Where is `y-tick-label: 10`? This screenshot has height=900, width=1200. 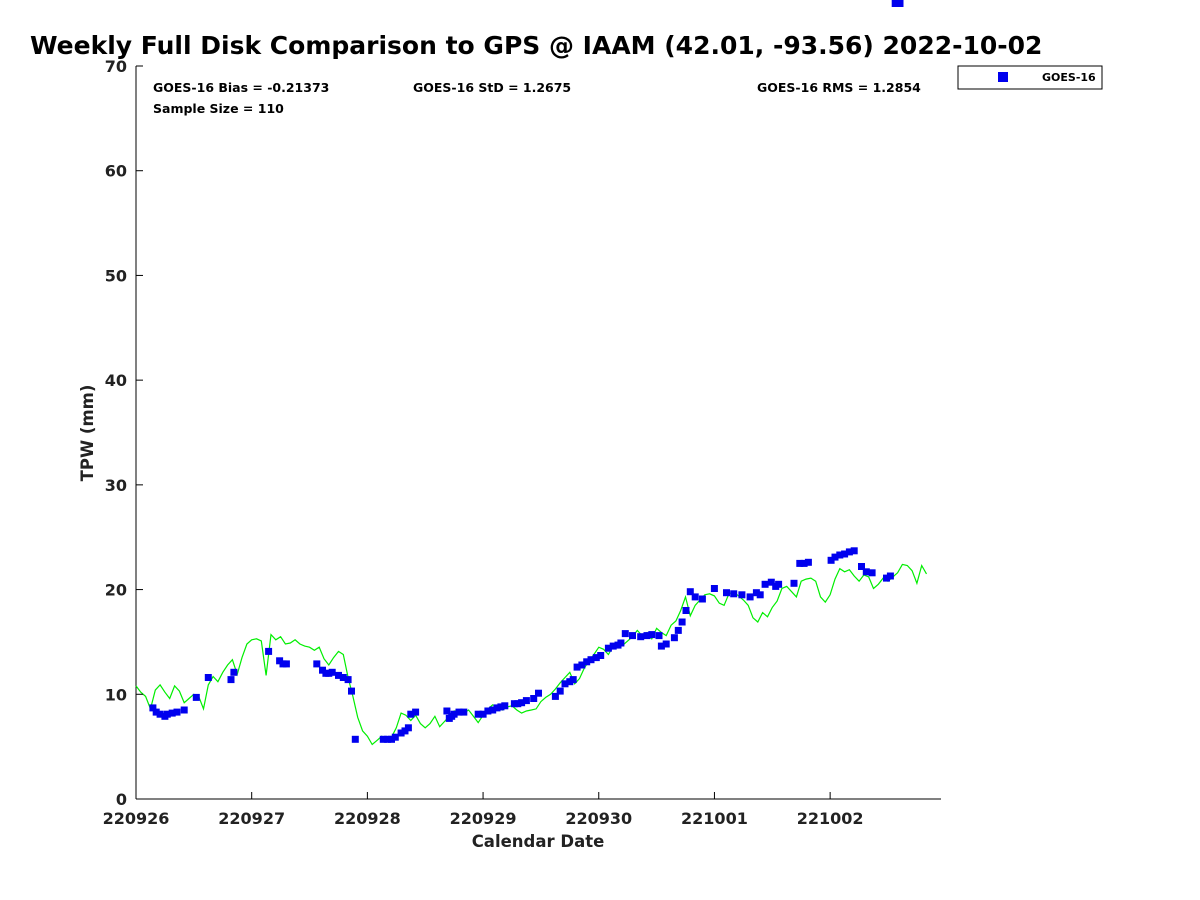
y-tick-label: 10 is located at coordinates (116, 694).